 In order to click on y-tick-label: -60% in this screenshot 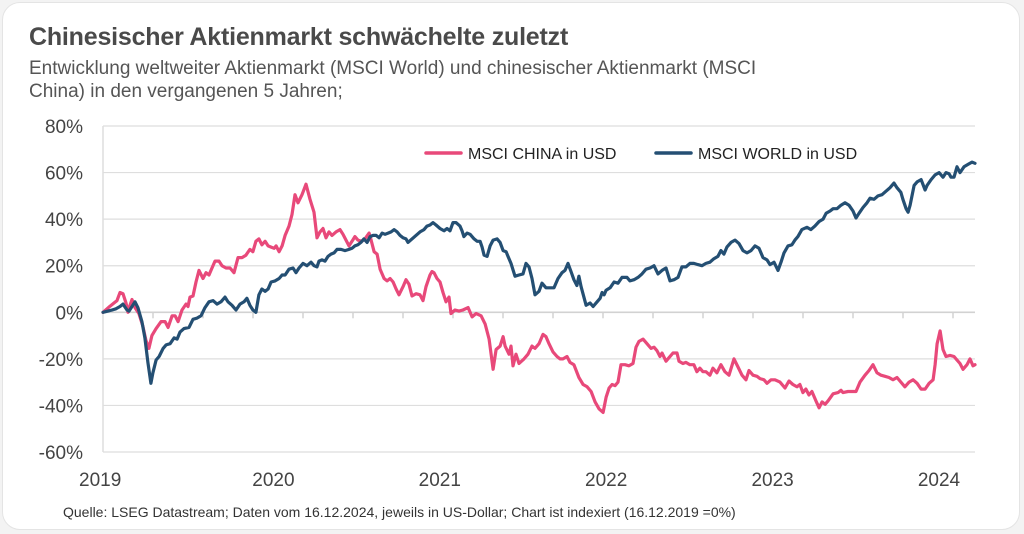, I will do `click(61, 453)`.